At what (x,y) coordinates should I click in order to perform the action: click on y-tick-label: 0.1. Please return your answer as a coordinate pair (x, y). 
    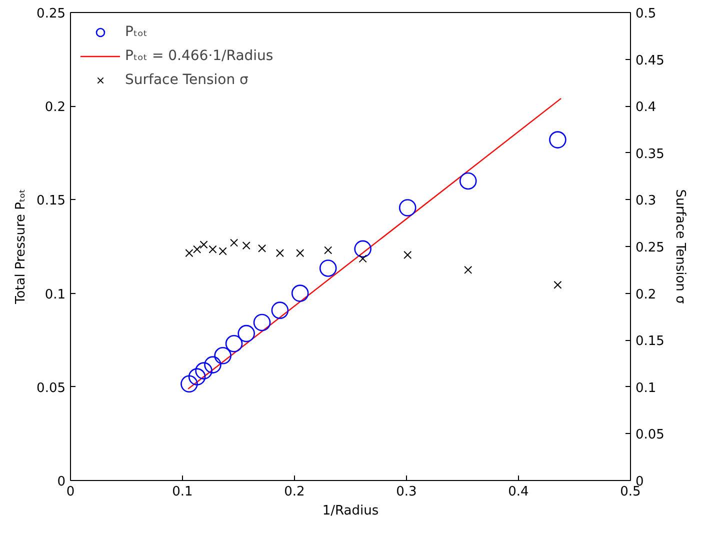
    Looking at the image, I should click on (55, 294).